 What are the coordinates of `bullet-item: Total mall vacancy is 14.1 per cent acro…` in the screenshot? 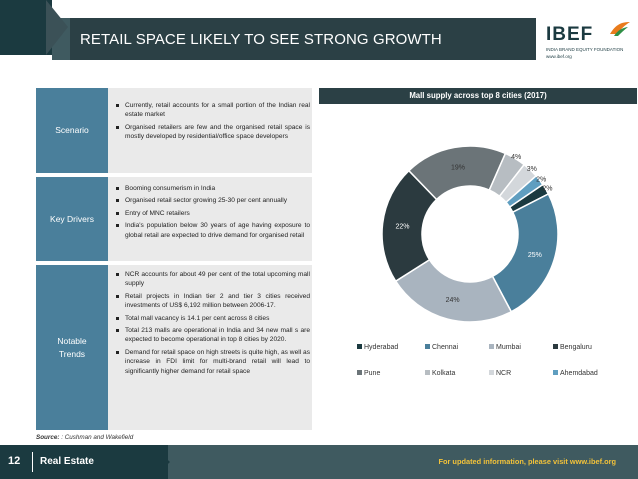 It's located at (210, 318).